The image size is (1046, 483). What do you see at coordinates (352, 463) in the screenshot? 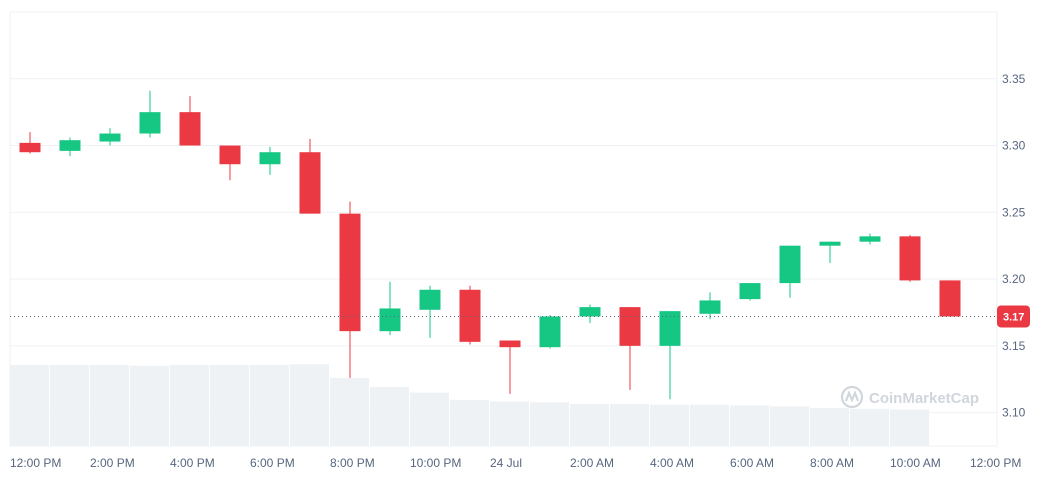
I see `x-tick-label: 8:00 PM` at bounding box center [352, 463].